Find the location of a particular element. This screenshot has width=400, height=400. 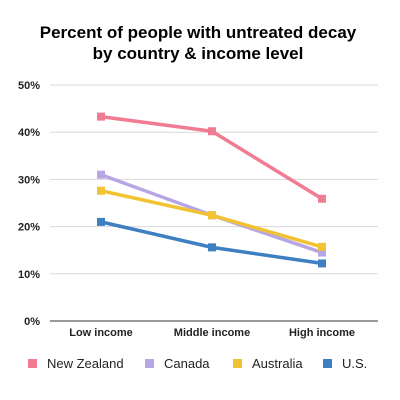

series-australia is located at coordinates (211, 218).